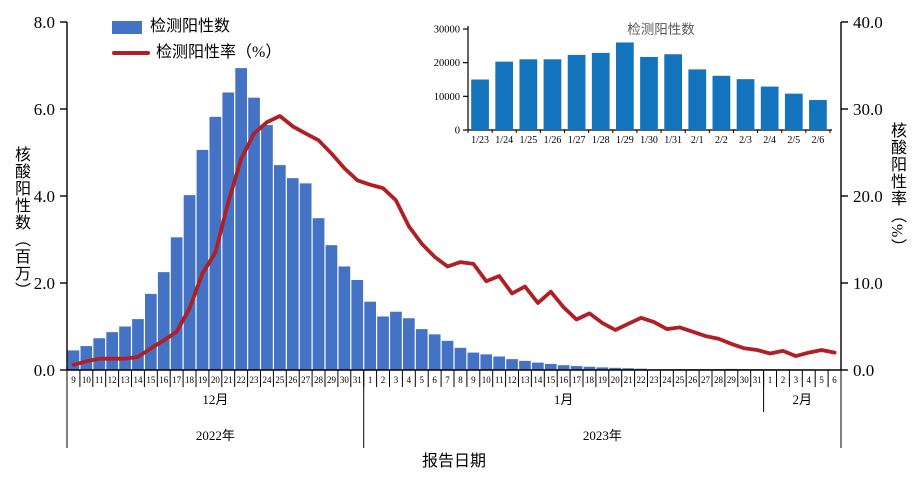 The width and height of the screenshot is (913, 488). I want to click on right-tick-label: 20.0, so click(868, 196).